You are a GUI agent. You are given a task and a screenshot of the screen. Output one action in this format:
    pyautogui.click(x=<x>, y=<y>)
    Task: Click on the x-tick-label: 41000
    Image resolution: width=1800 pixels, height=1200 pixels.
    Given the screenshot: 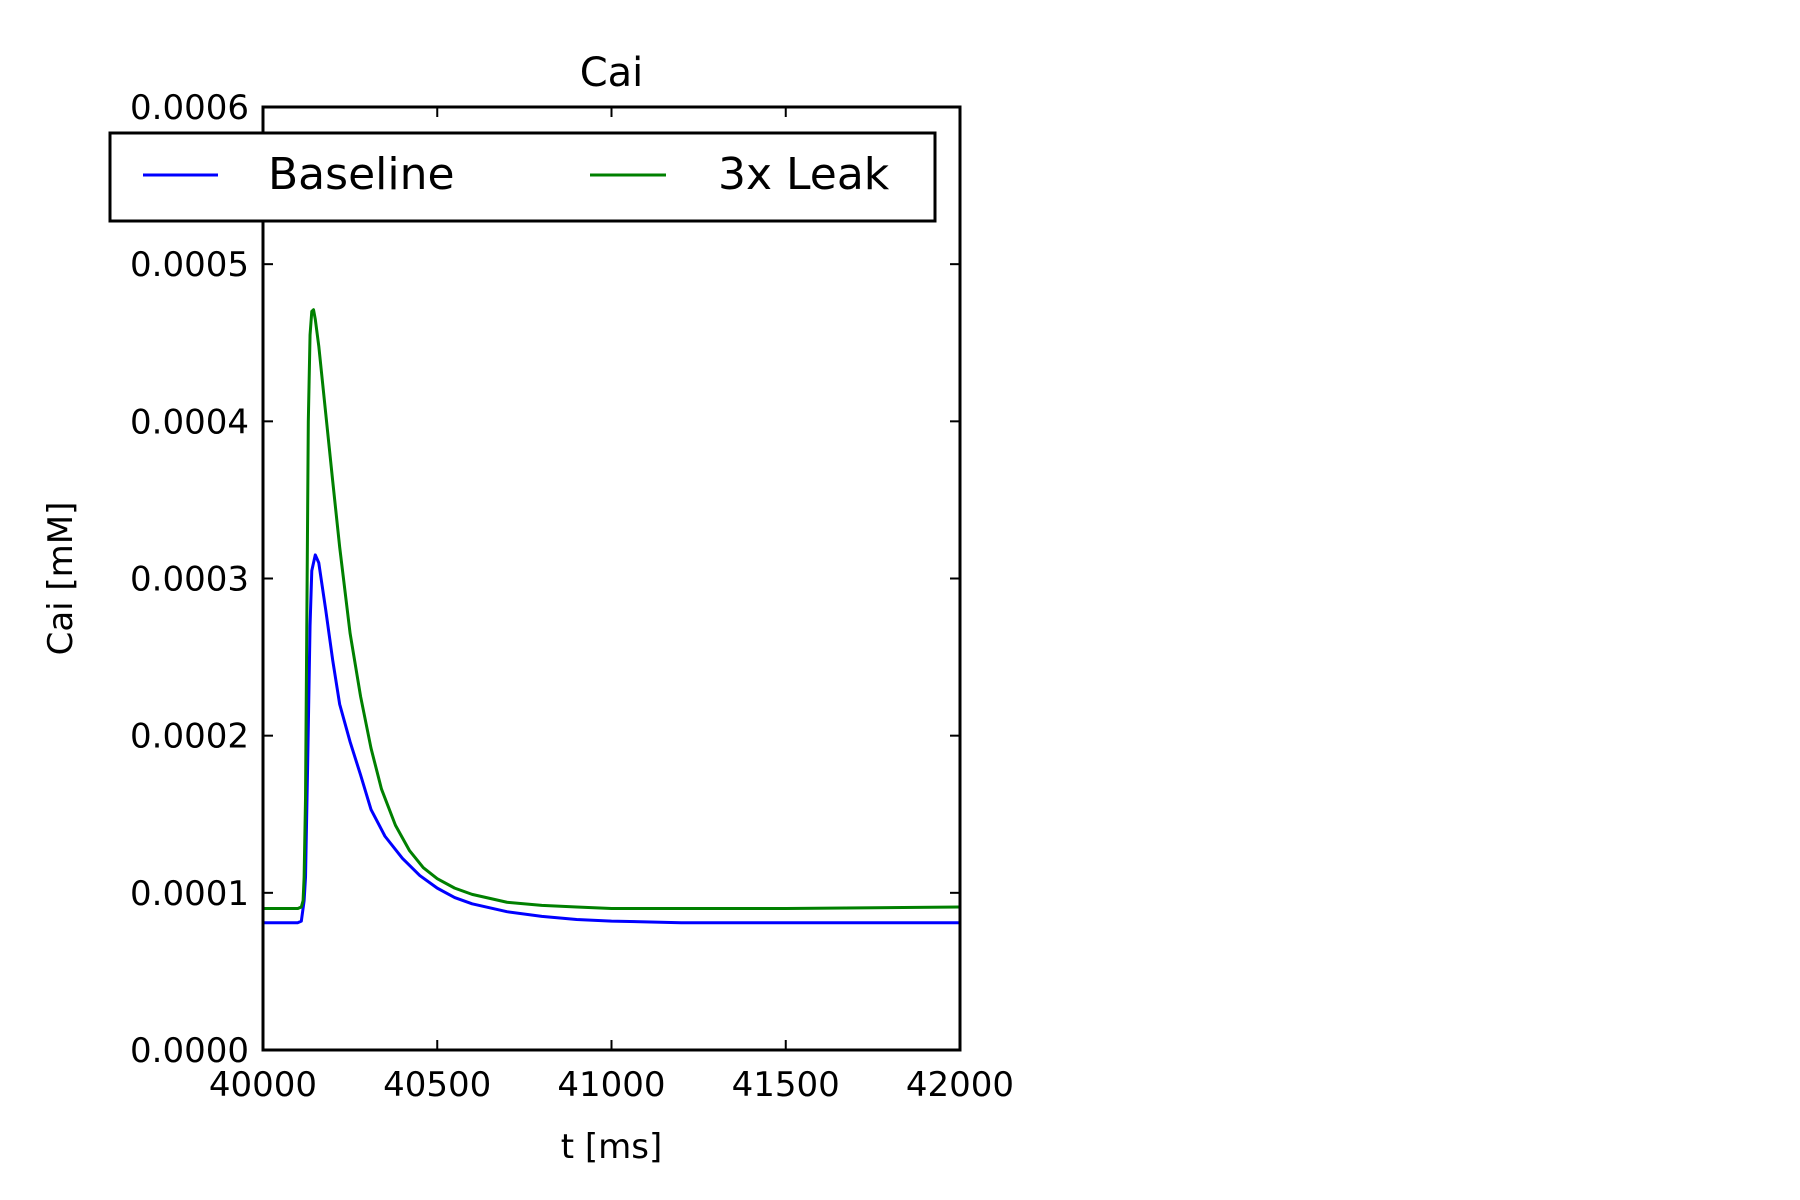 What is the action you would take?
    pyautogui.click(x=611, y=1085)
    